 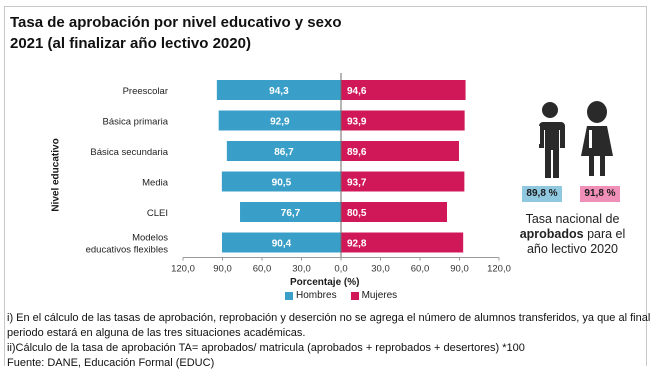 What do you see at coordinates (145, 91) in the screenshot?
I see `category-label: Preescolar` at bounding box center [145, 91].